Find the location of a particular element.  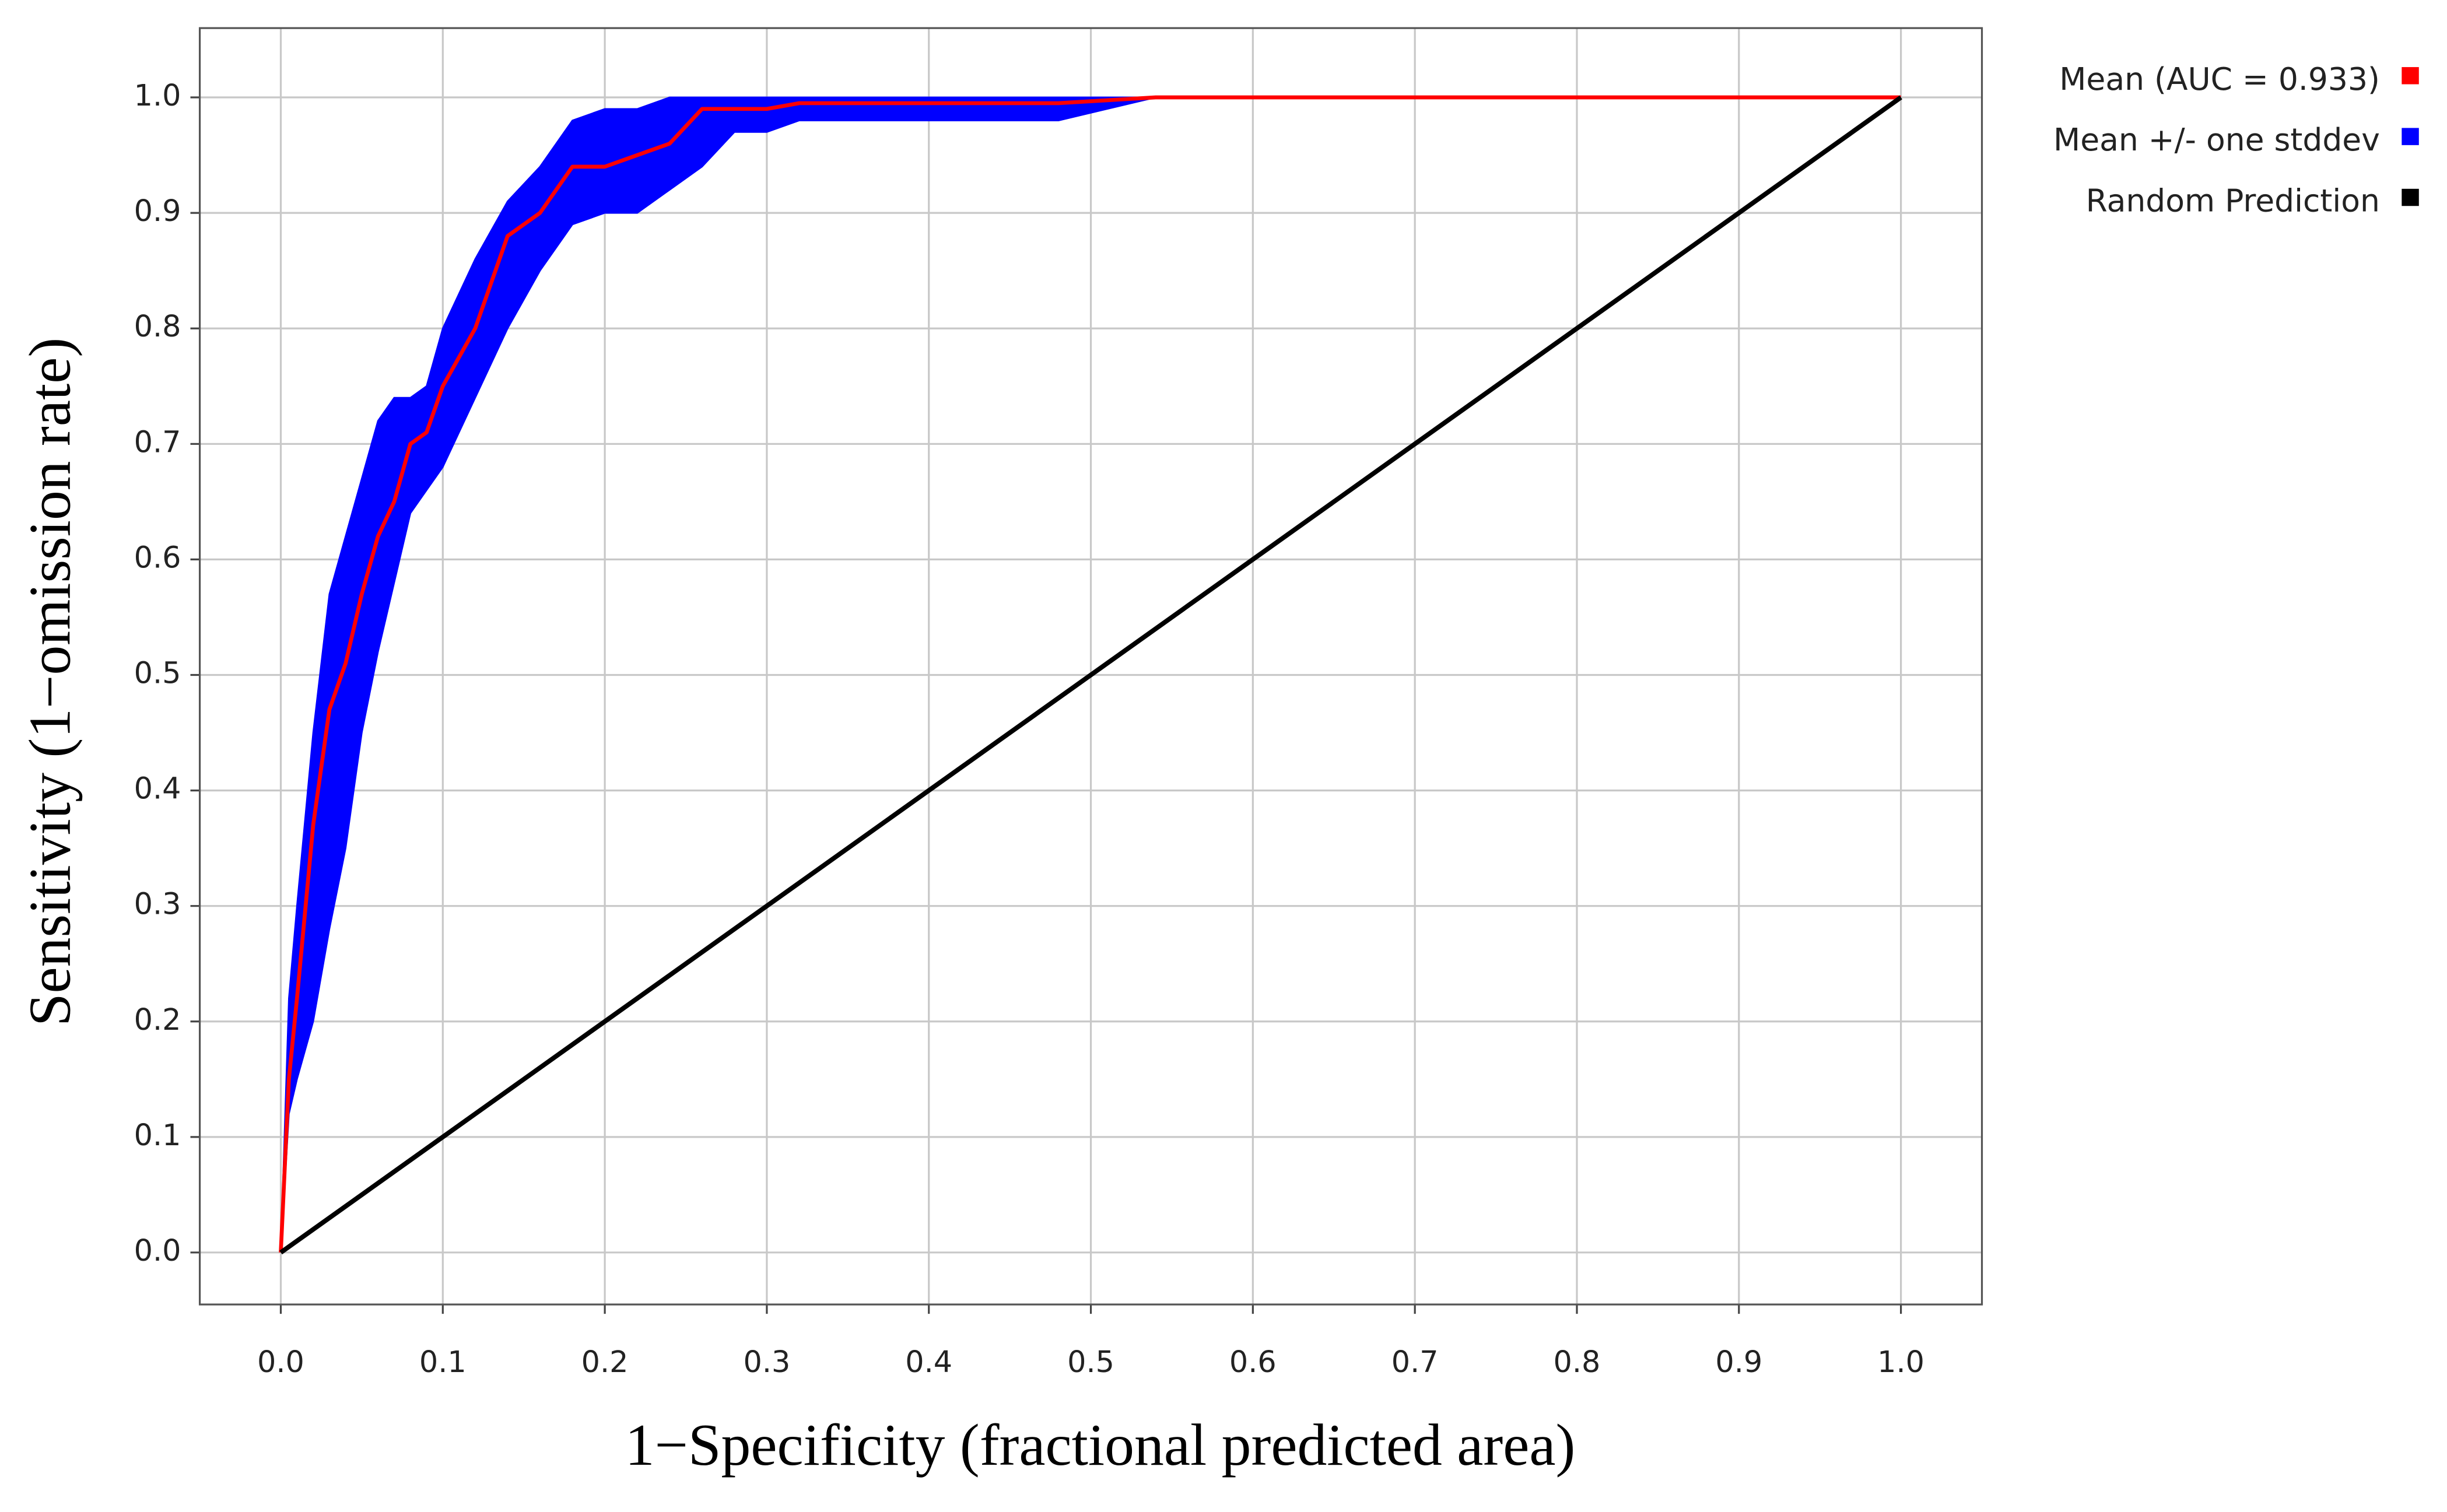

x-tick-label: 0.5 is located at coordinates (1090, 1362).